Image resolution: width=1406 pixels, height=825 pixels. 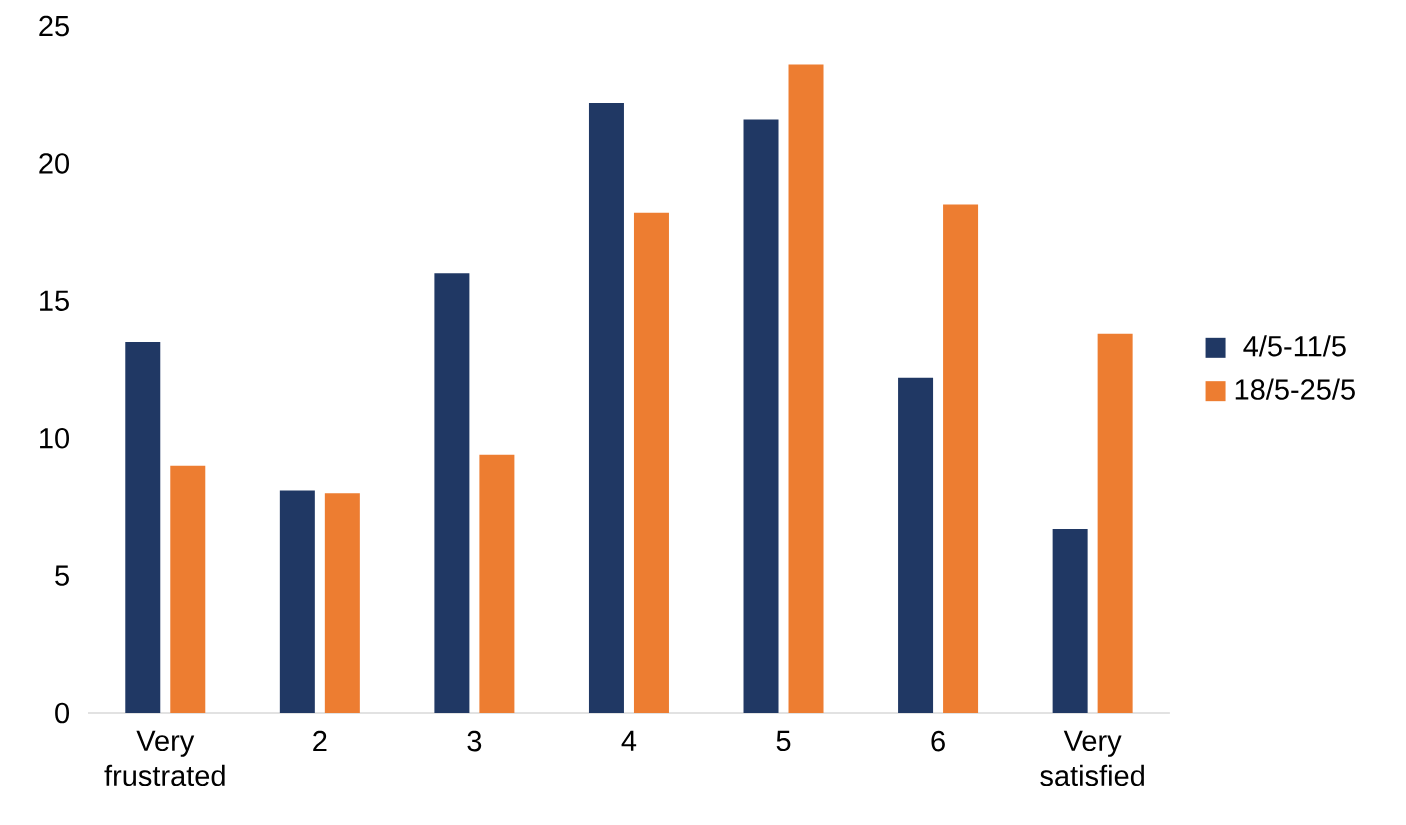 What do you see at coordinates (320, 741) in the screenshot?
I see `x-tick-label: 2` at bounding box center [320, 741].